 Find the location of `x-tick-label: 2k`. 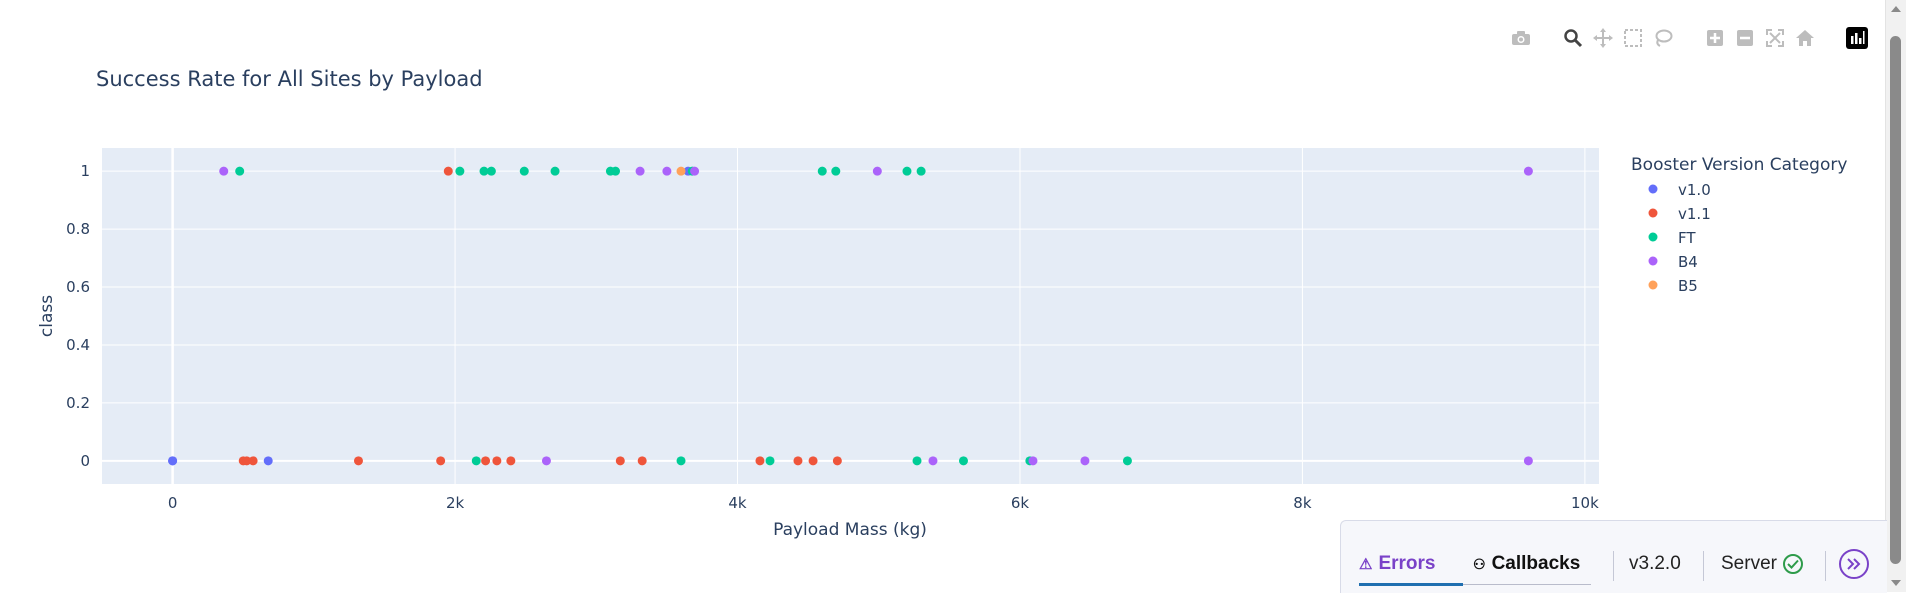

x-tick-label: 2k is located at coordinates (455, 503).